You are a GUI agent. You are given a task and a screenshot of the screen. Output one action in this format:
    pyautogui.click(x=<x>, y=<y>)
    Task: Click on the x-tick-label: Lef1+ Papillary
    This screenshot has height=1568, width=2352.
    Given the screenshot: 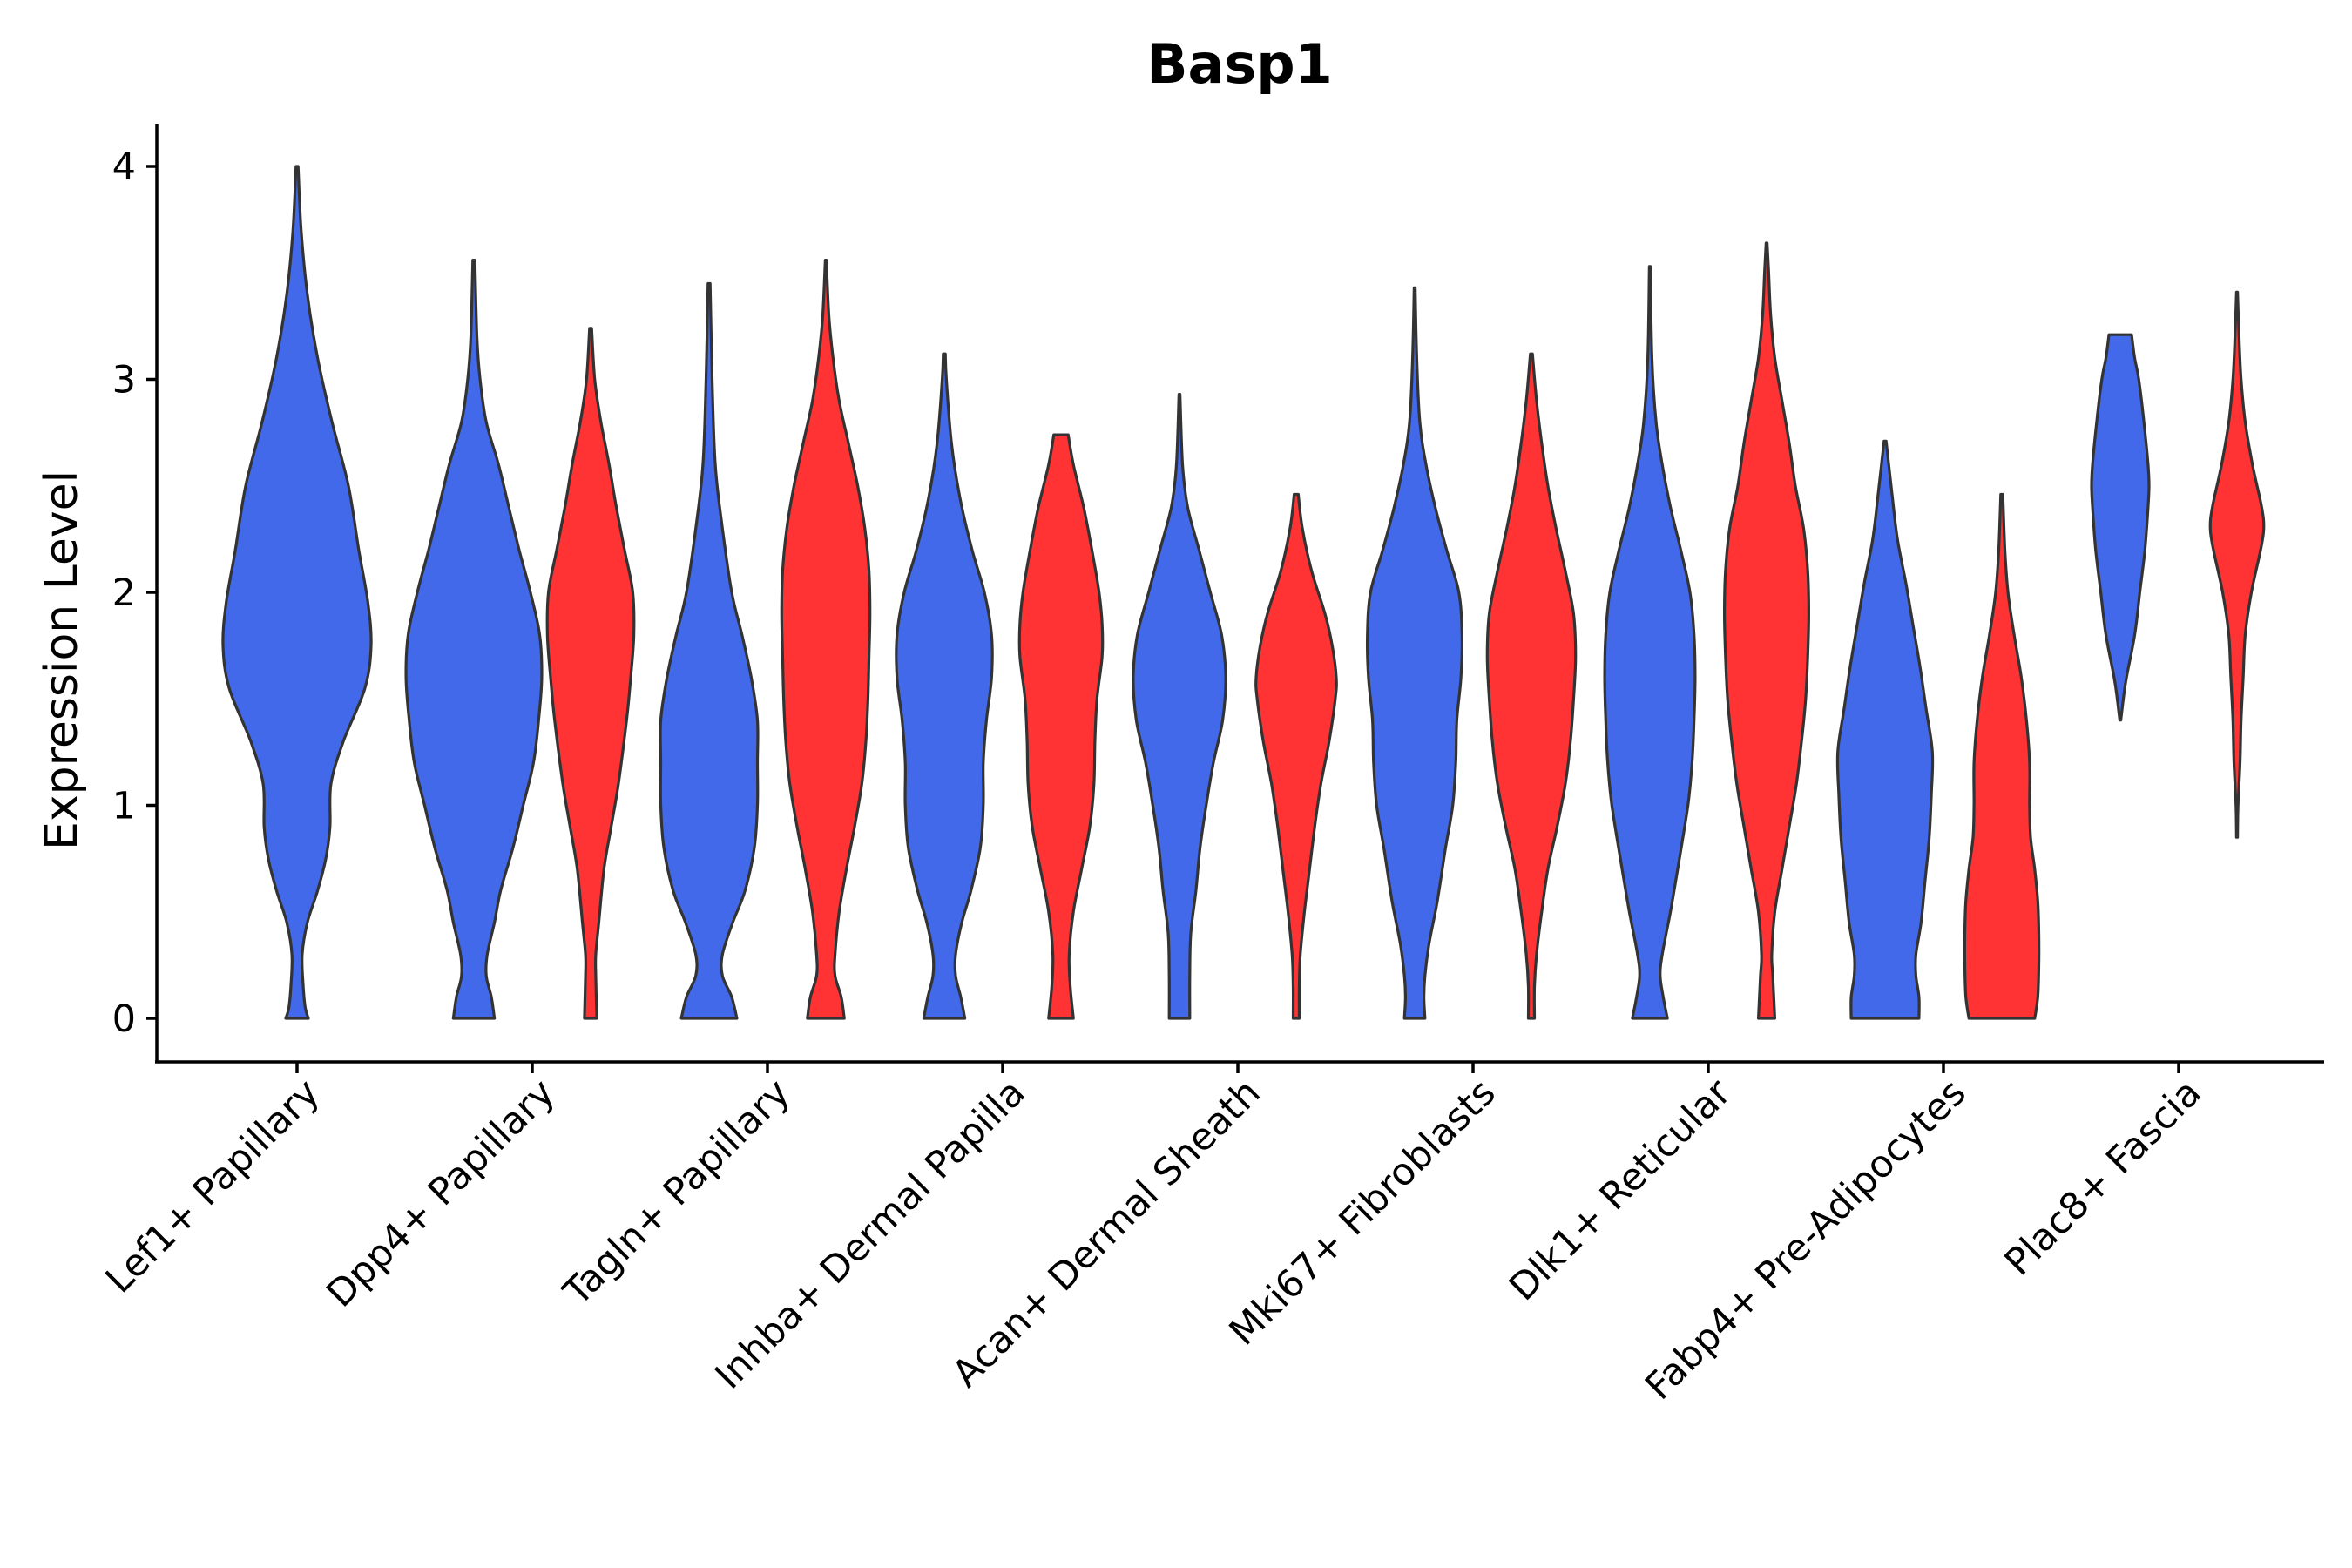 What is the action you would take?
    pyautogui.click(x=213, y=1186)
    